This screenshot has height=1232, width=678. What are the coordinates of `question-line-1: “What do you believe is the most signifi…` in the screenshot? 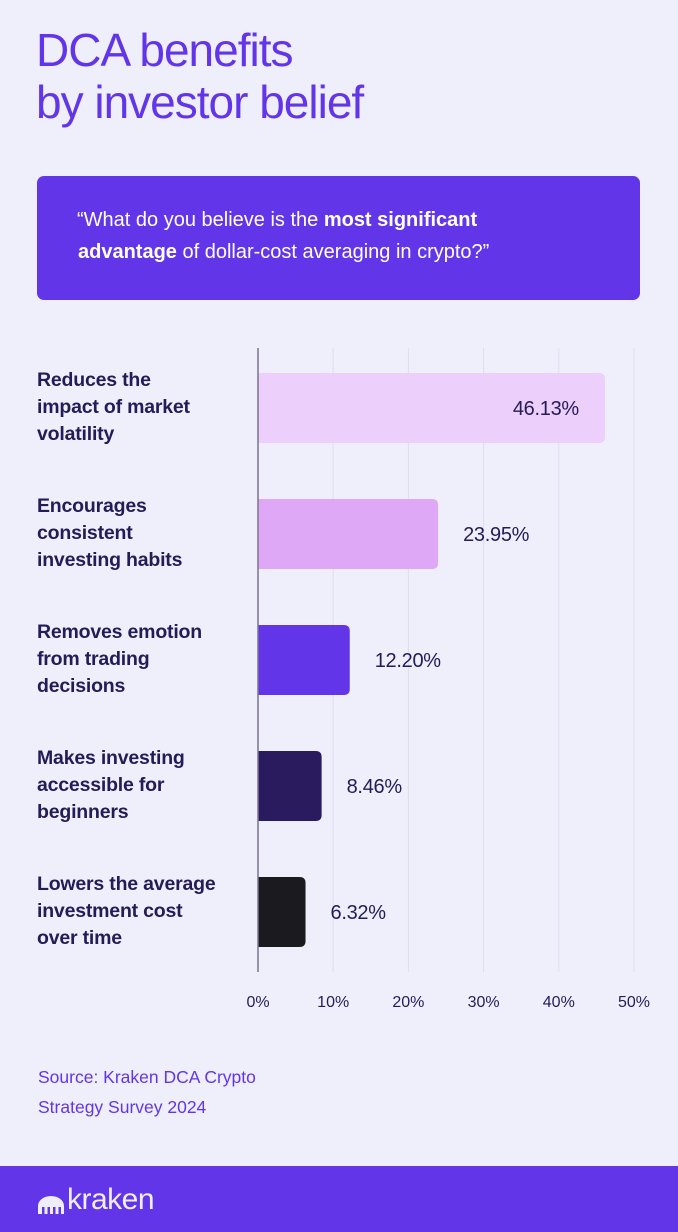 It's located at (338, 220).